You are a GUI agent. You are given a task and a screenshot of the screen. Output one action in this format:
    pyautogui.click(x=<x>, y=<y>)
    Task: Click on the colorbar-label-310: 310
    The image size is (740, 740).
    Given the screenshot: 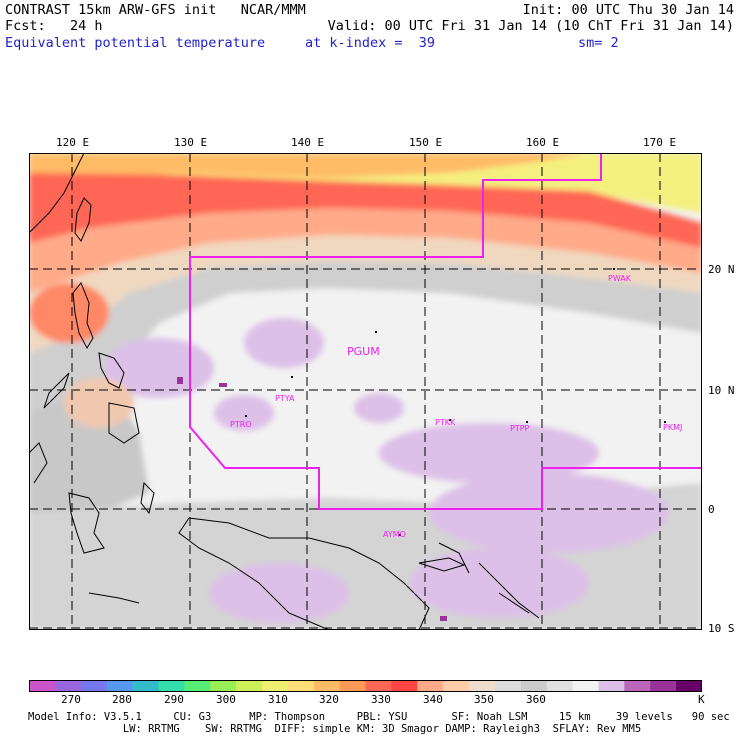 What is the action you would take?
    pyautogui.click(x=278, y=699)
    